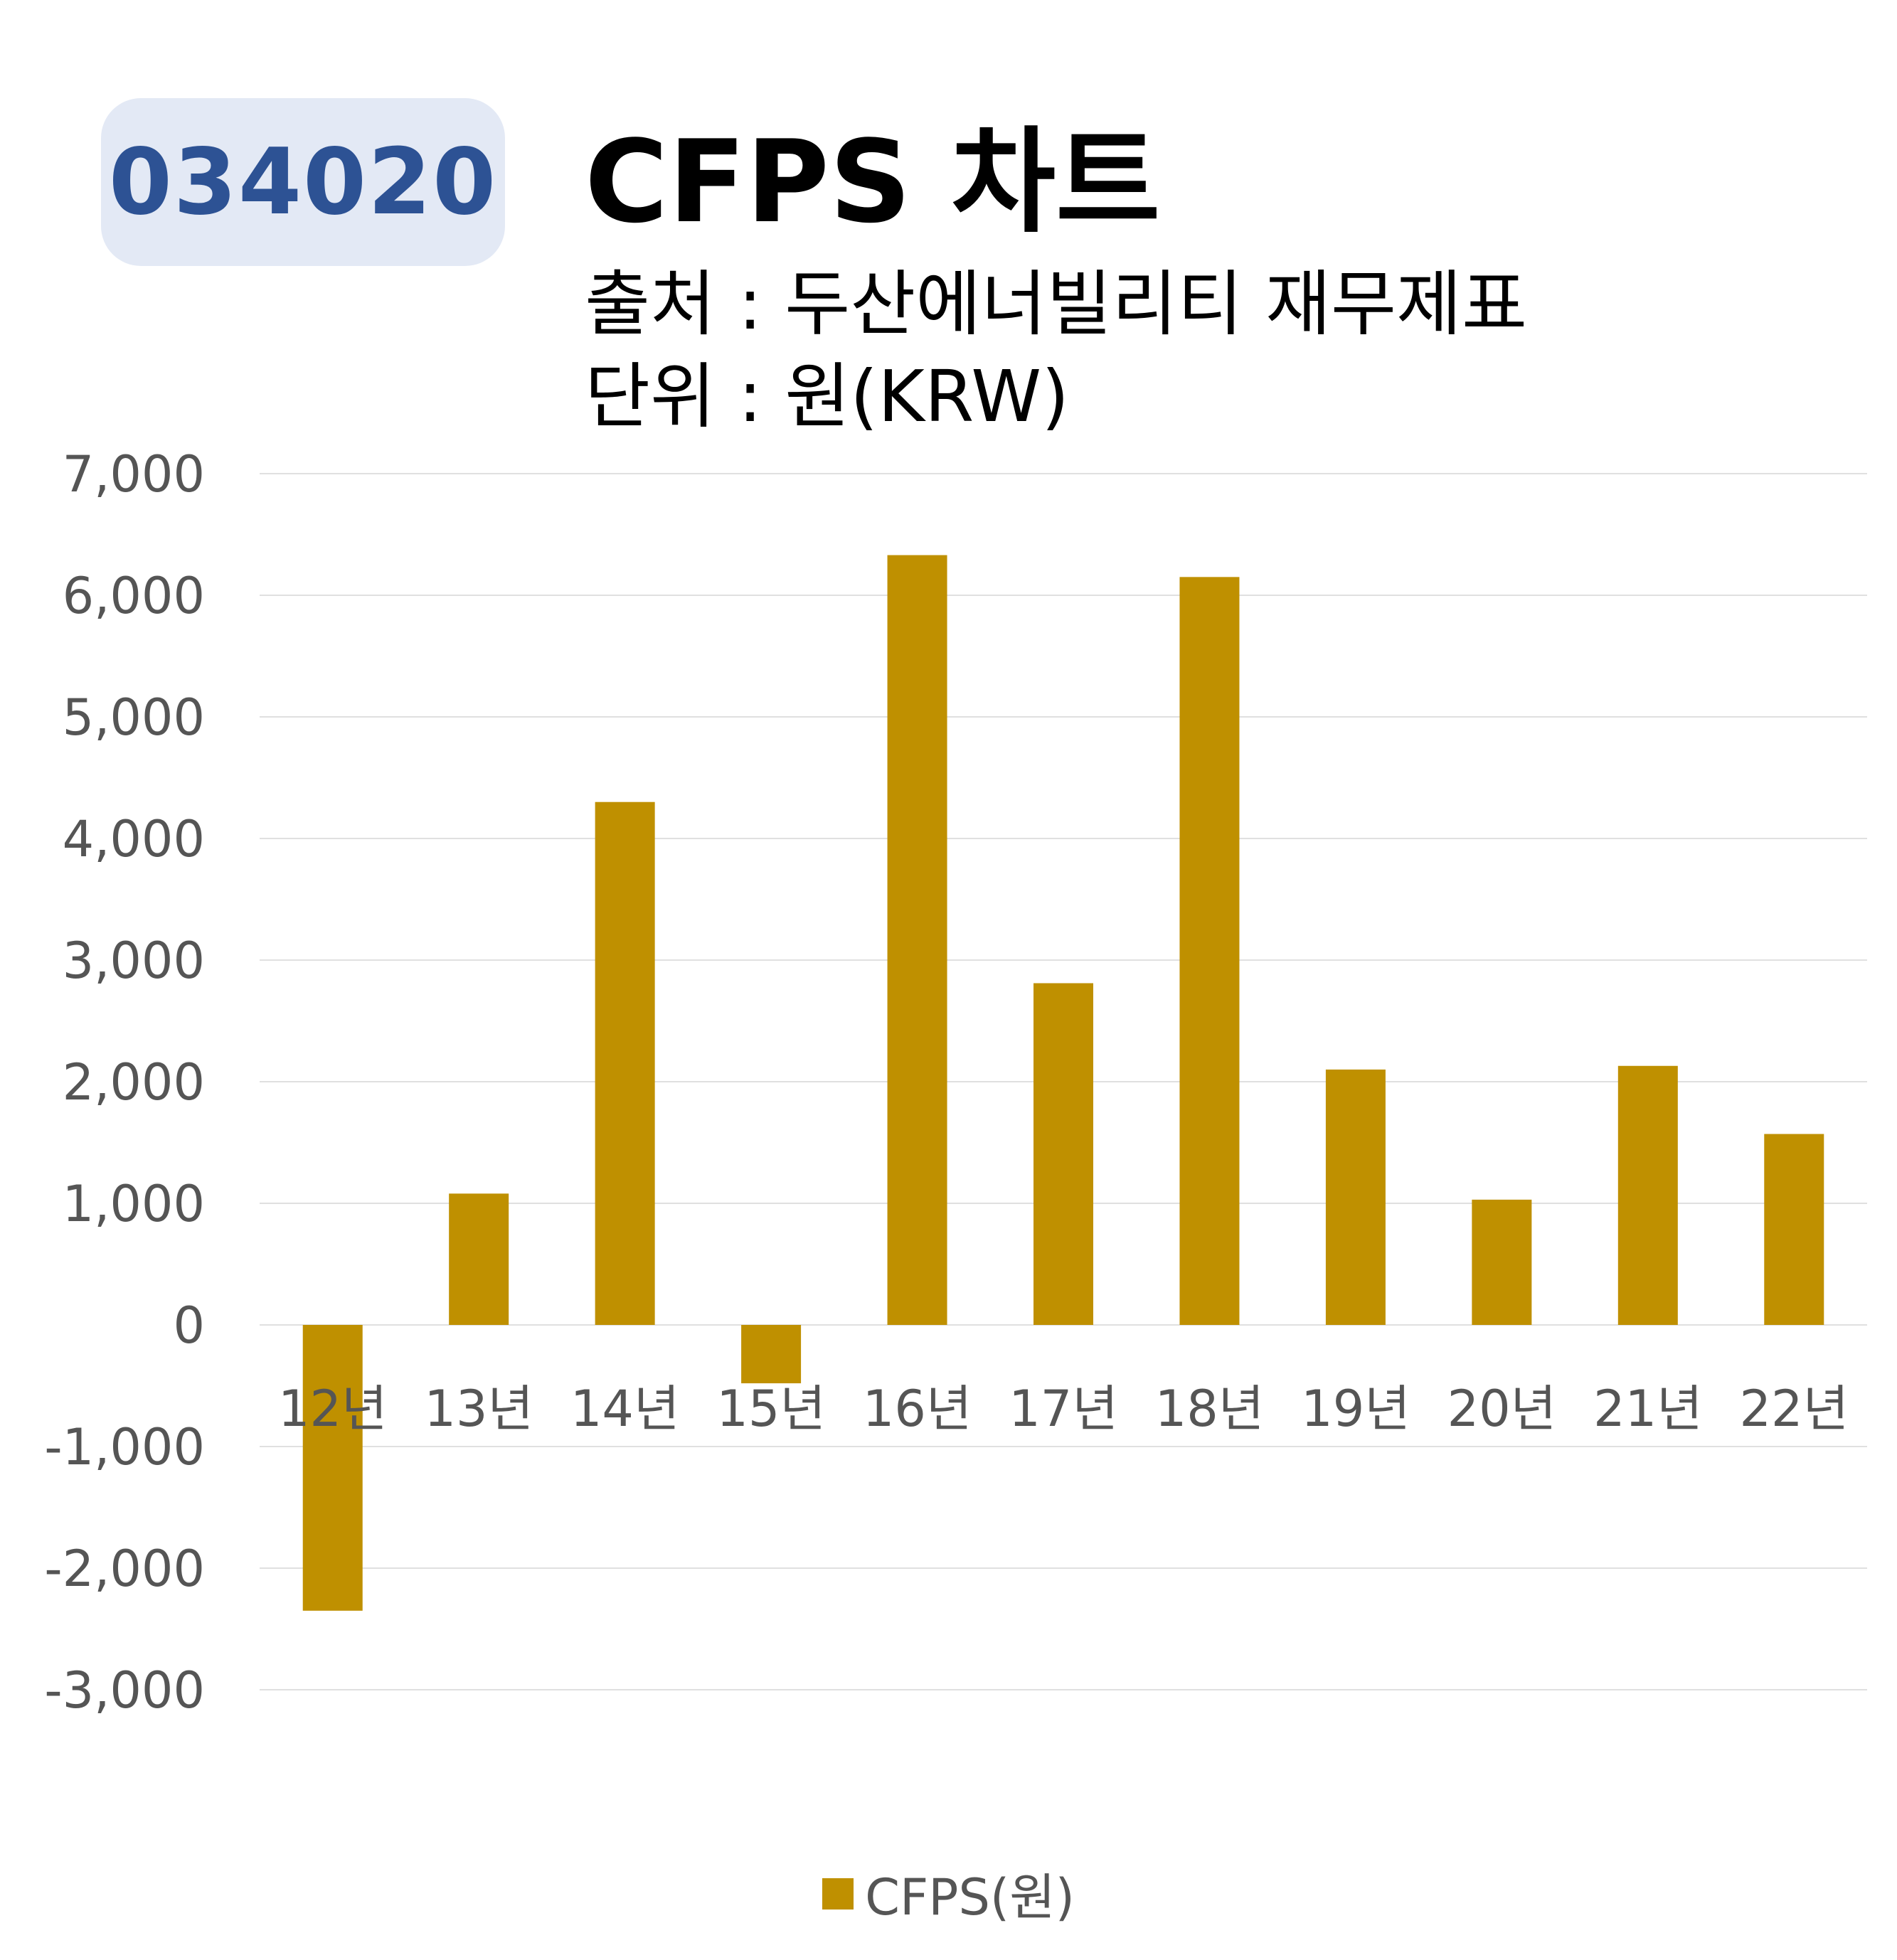  What do you see at coordinates (917, 940) in the screenshot?
I see `bar-16년` at bounding box center [917, 940].